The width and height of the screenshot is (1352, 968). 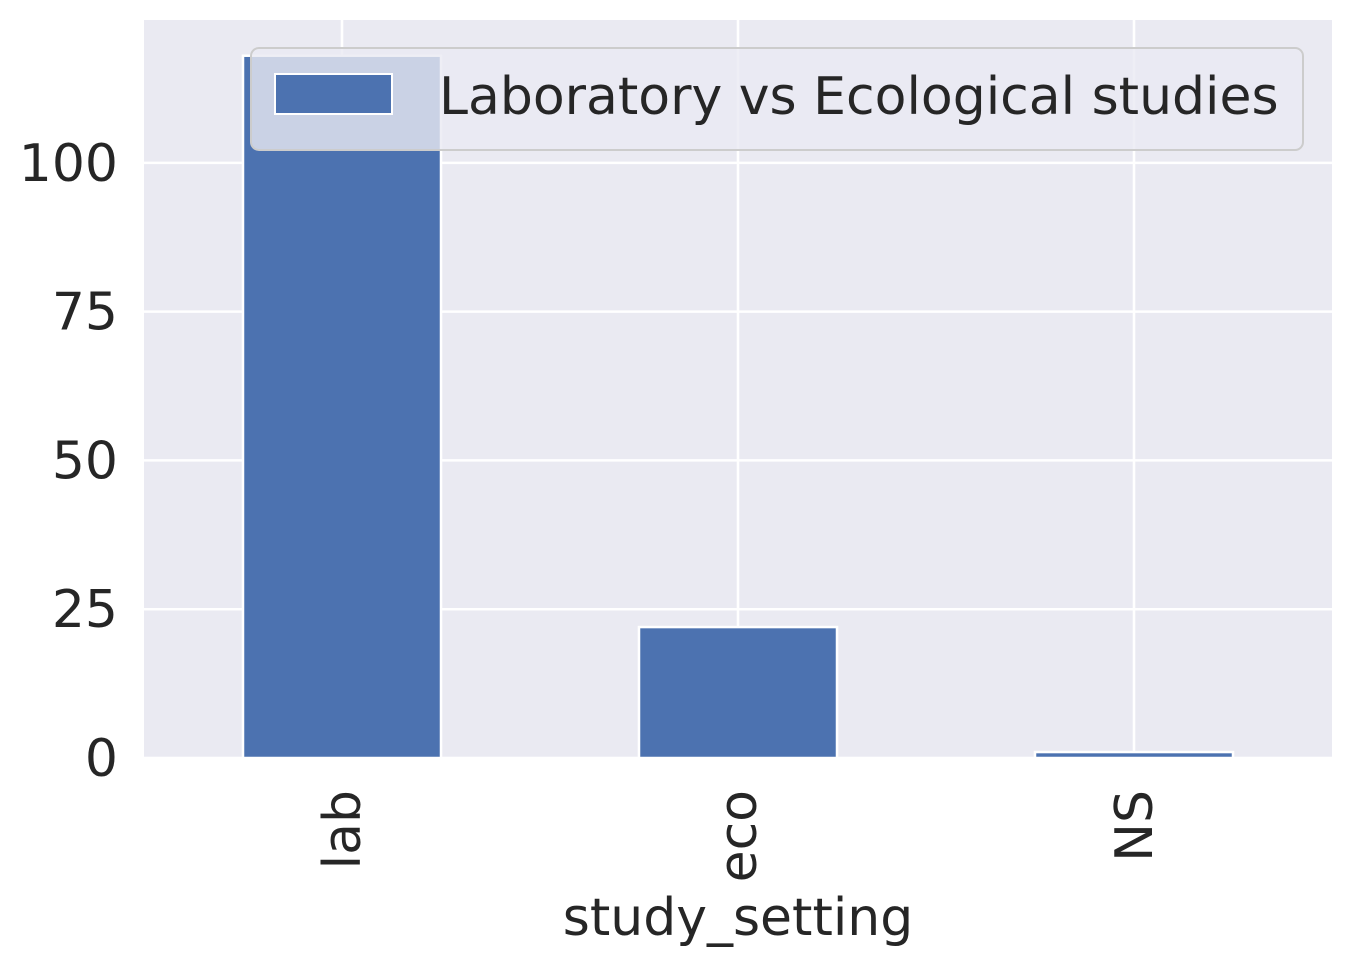 What do you see at coordinates (738, 692) in the screenshot?
I see `bar-eco` at bounding box center [738, 692].